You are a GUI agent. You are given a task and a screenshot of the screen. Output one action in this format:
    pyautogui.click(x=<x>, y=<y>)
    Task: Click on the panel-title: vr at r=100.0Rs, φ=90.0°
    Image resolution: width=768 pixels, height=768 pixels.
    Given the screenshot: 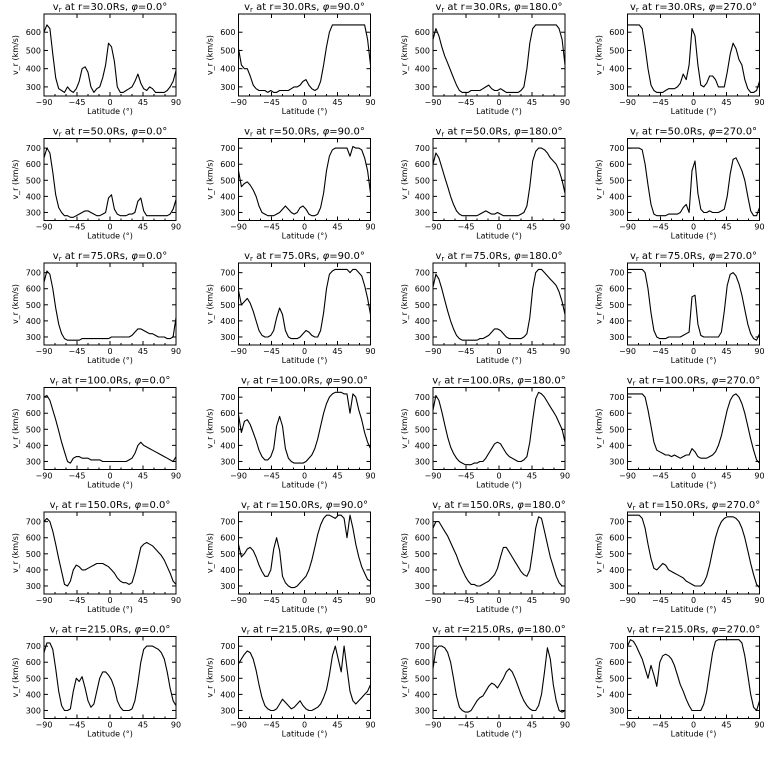 What is the action you would take?
    pyautogui.click(x=304, y=382)
    